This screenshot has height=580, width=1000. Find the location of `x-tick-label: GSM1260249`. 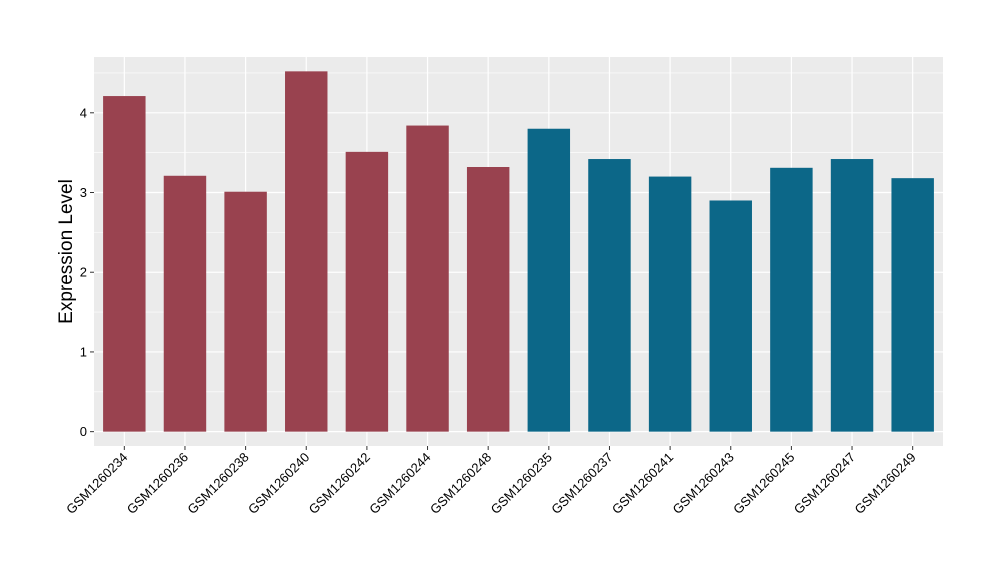

x-tick-label: GSM1260249 is located at coordinates (884, 483).